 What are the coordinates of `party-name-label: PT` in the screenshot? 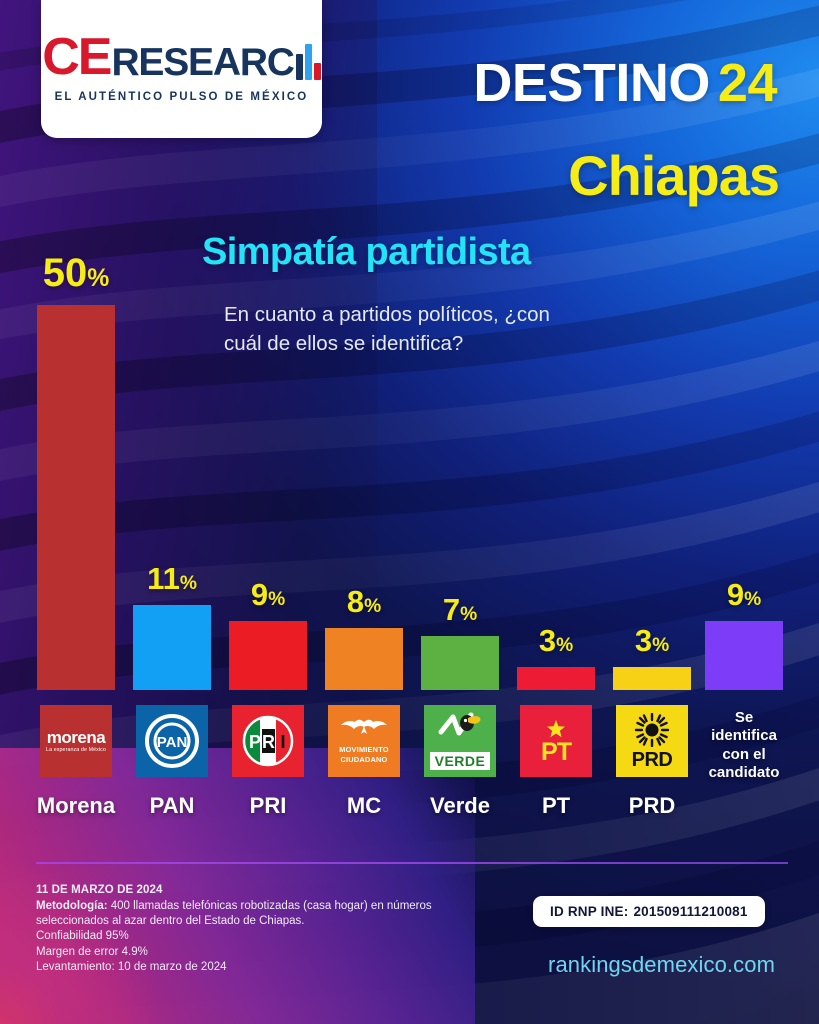 It's located at (556, 805).